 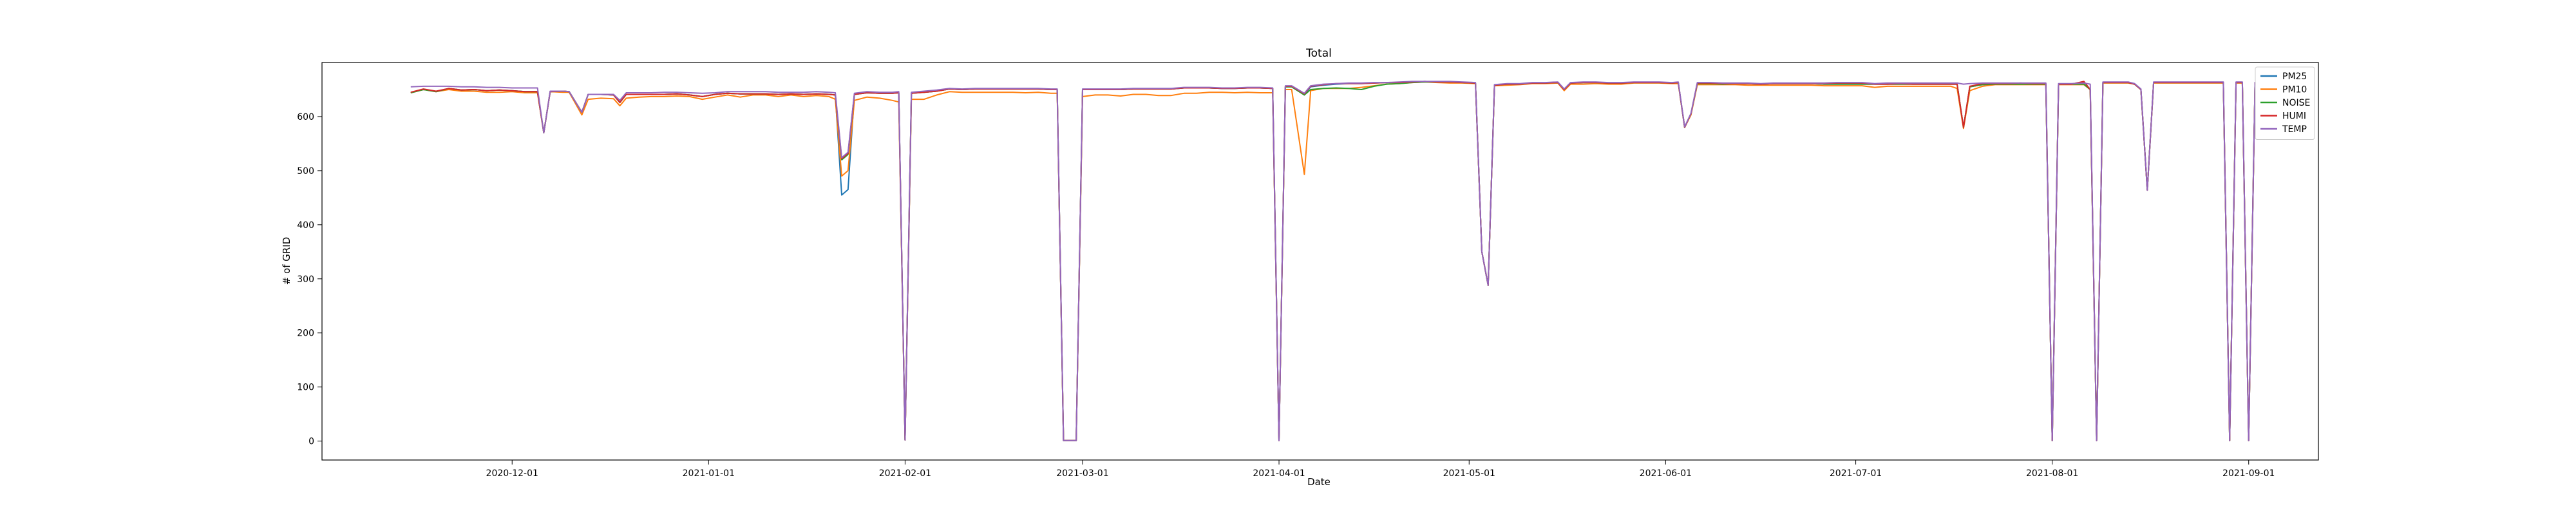 I want to click on legend-label: TEMP, so click(x=2295, y=129).